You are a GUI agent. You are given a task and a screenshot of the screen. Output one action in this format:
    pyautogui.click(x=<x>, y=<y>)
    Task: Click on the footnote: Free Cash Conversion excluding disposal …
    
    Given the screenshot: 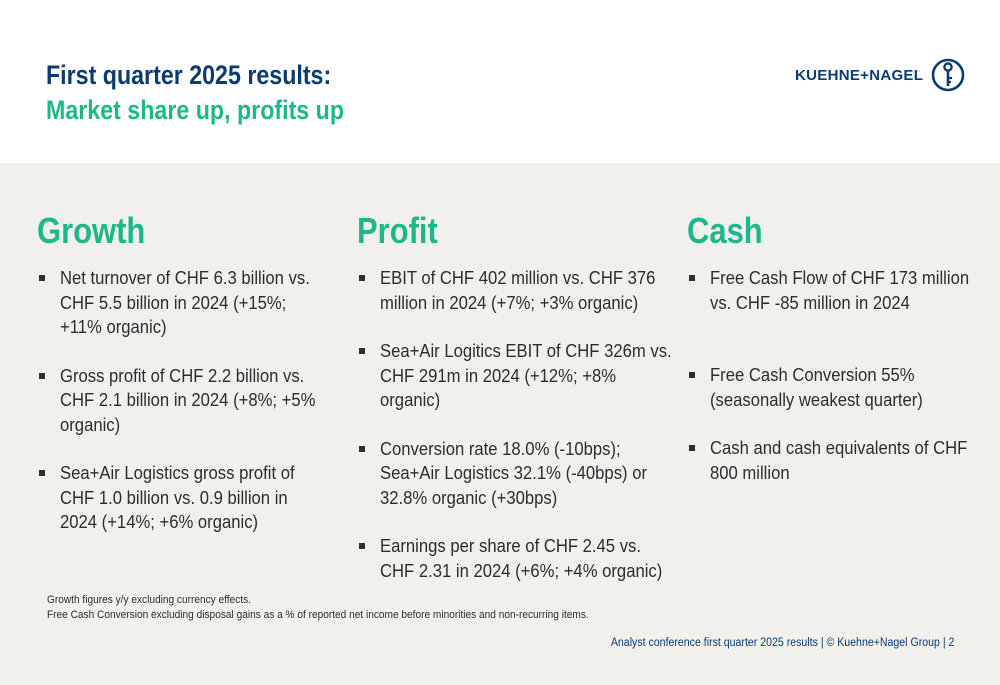 What is the action you would take?
    pyautogui.click(x=318, y=615)
    